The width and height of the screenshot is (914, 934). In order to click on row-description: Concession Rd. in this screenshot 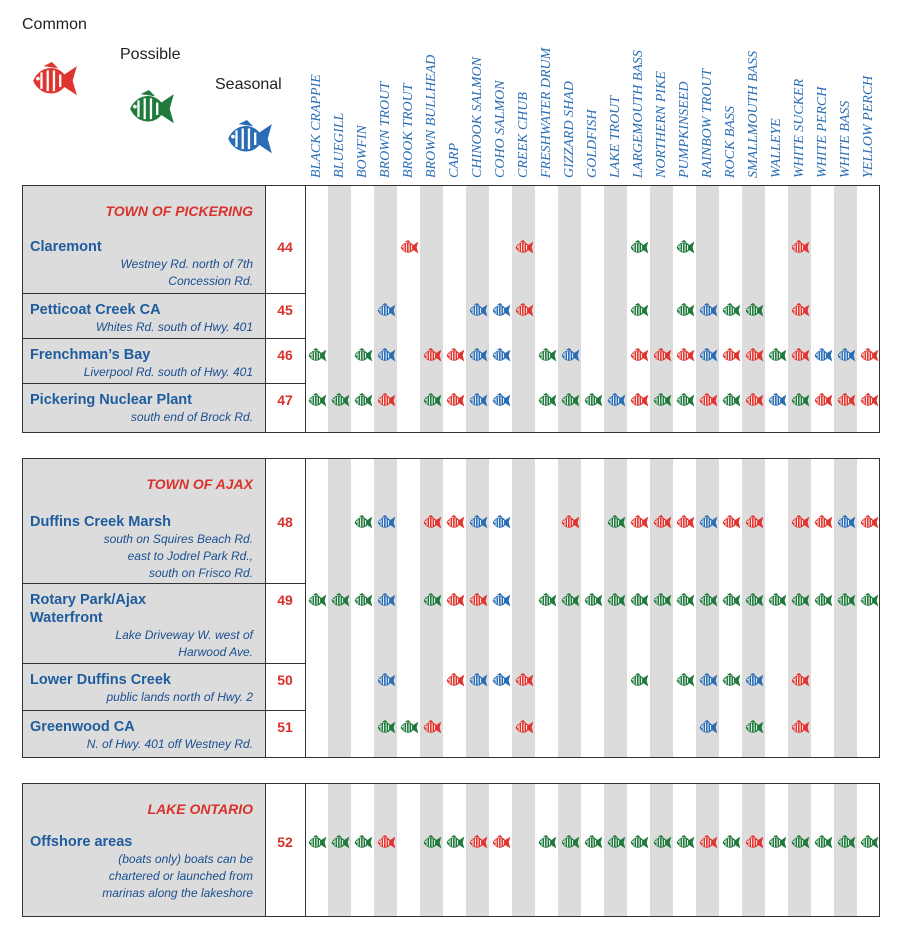, I will do `click(210, 281)`.